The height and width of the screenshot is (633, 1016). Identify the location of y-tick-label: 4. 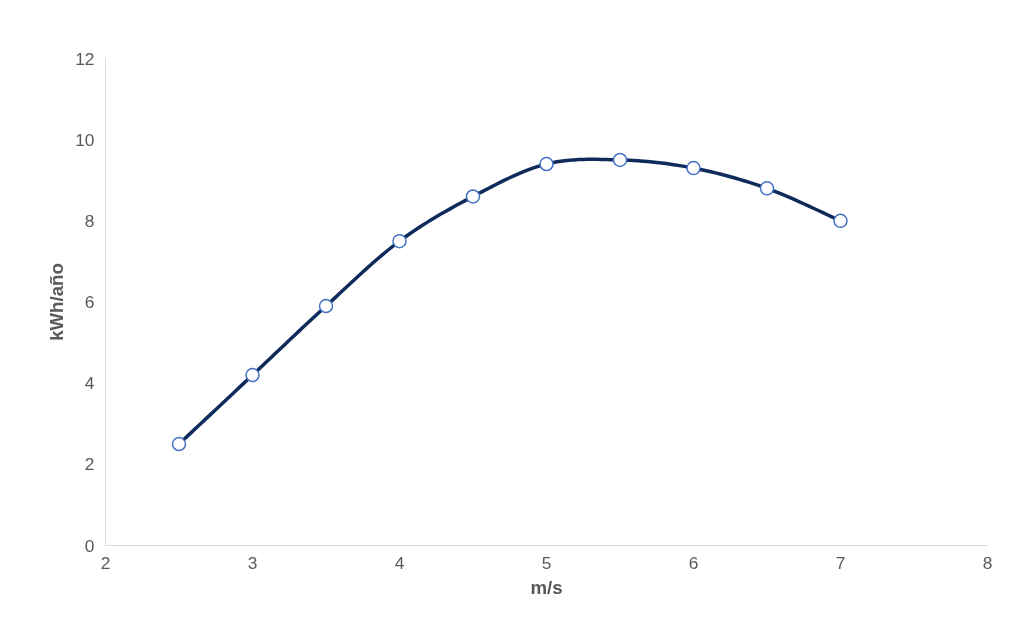
(89, 383).